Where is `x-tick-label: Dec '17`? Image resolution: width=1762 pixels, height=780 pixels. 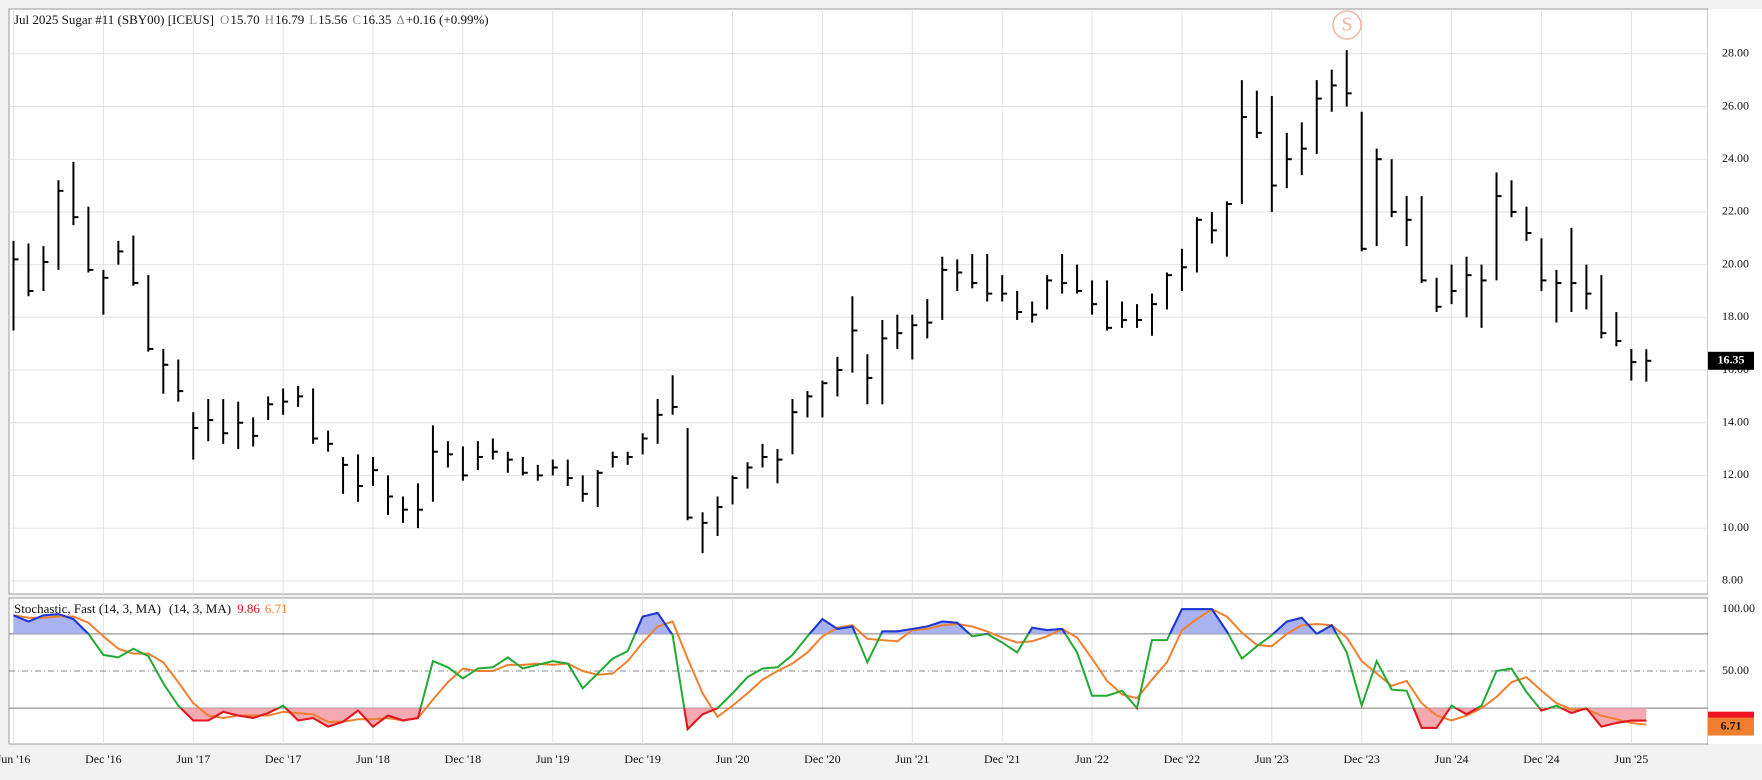
x-tick-label: Dec '17 is located at coordinates (283, 759).